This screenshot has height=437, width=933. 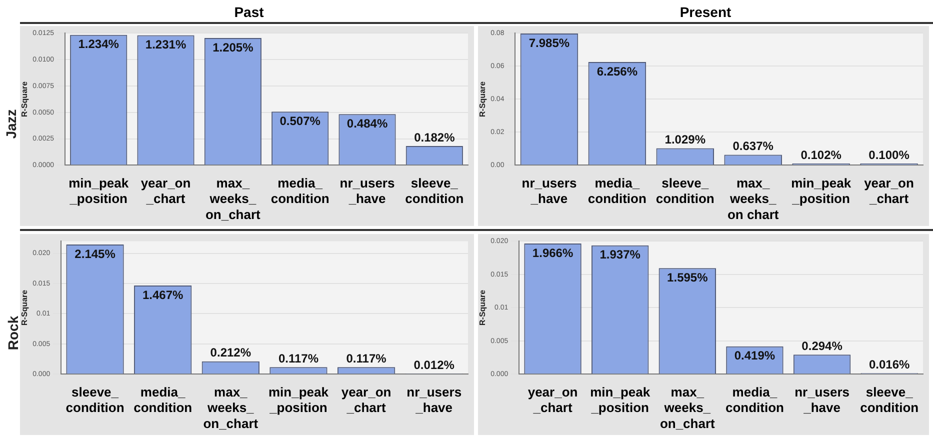 What do you see at coordinates (10, 124) in the screenshot?
I see `text: Jazz` at bounding box center [10, 124].